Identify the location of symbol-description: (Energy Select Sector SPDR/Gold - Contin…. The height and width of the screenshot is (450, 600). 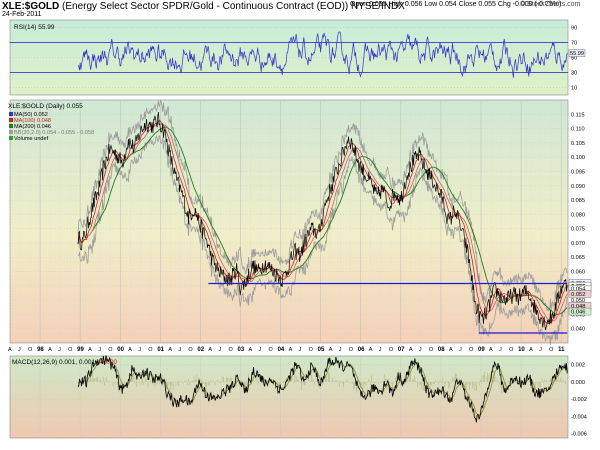
(233, 6).